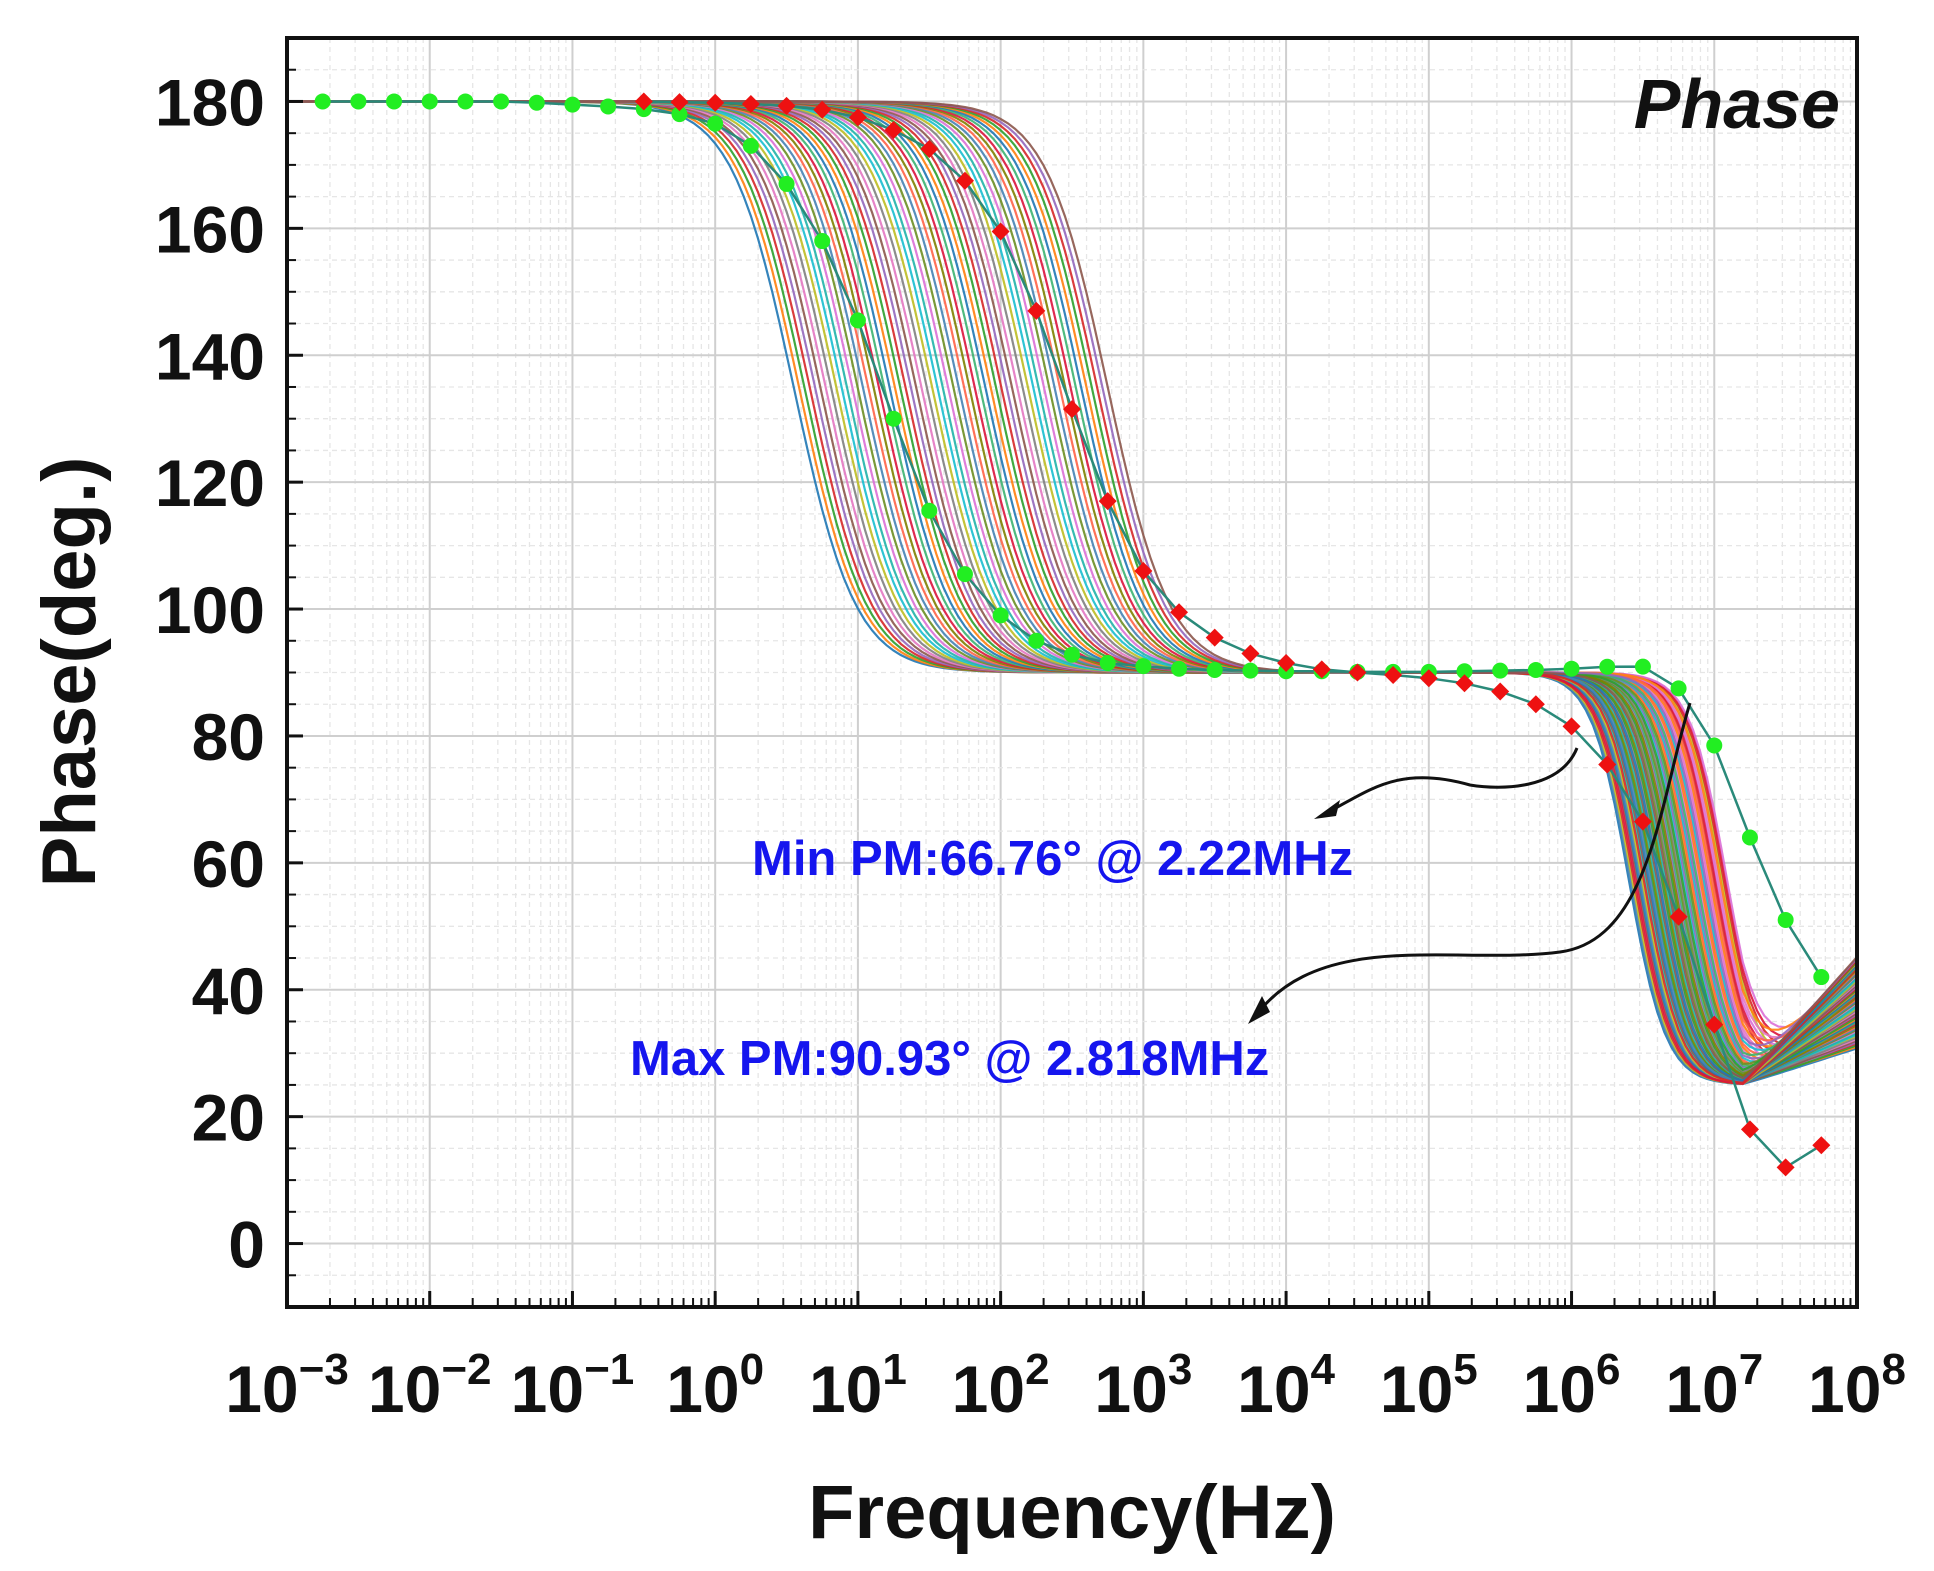 Image resolution: width=1934 pixels, height=1571 pixels. Describe the element at coordinates (228, 864) in the screenshot. I see `y-tick-label: 60` at that location.